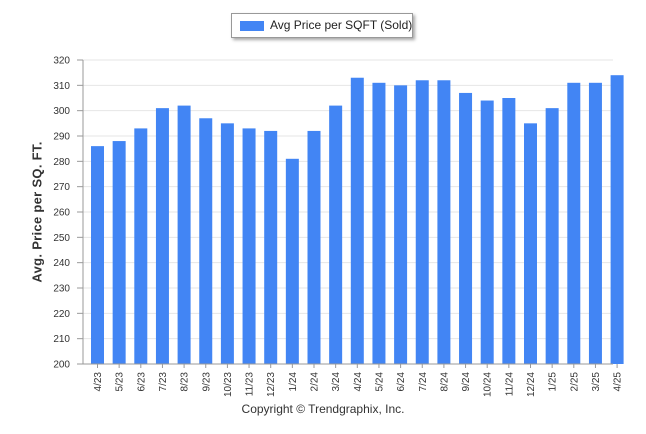 Image resolution: width=646 pixels, height=434 pixels. What do you see at coordinates (271, 384) in the screenshot?
I see `x-tick-label: 12/23` at bounding box center [271, 384].